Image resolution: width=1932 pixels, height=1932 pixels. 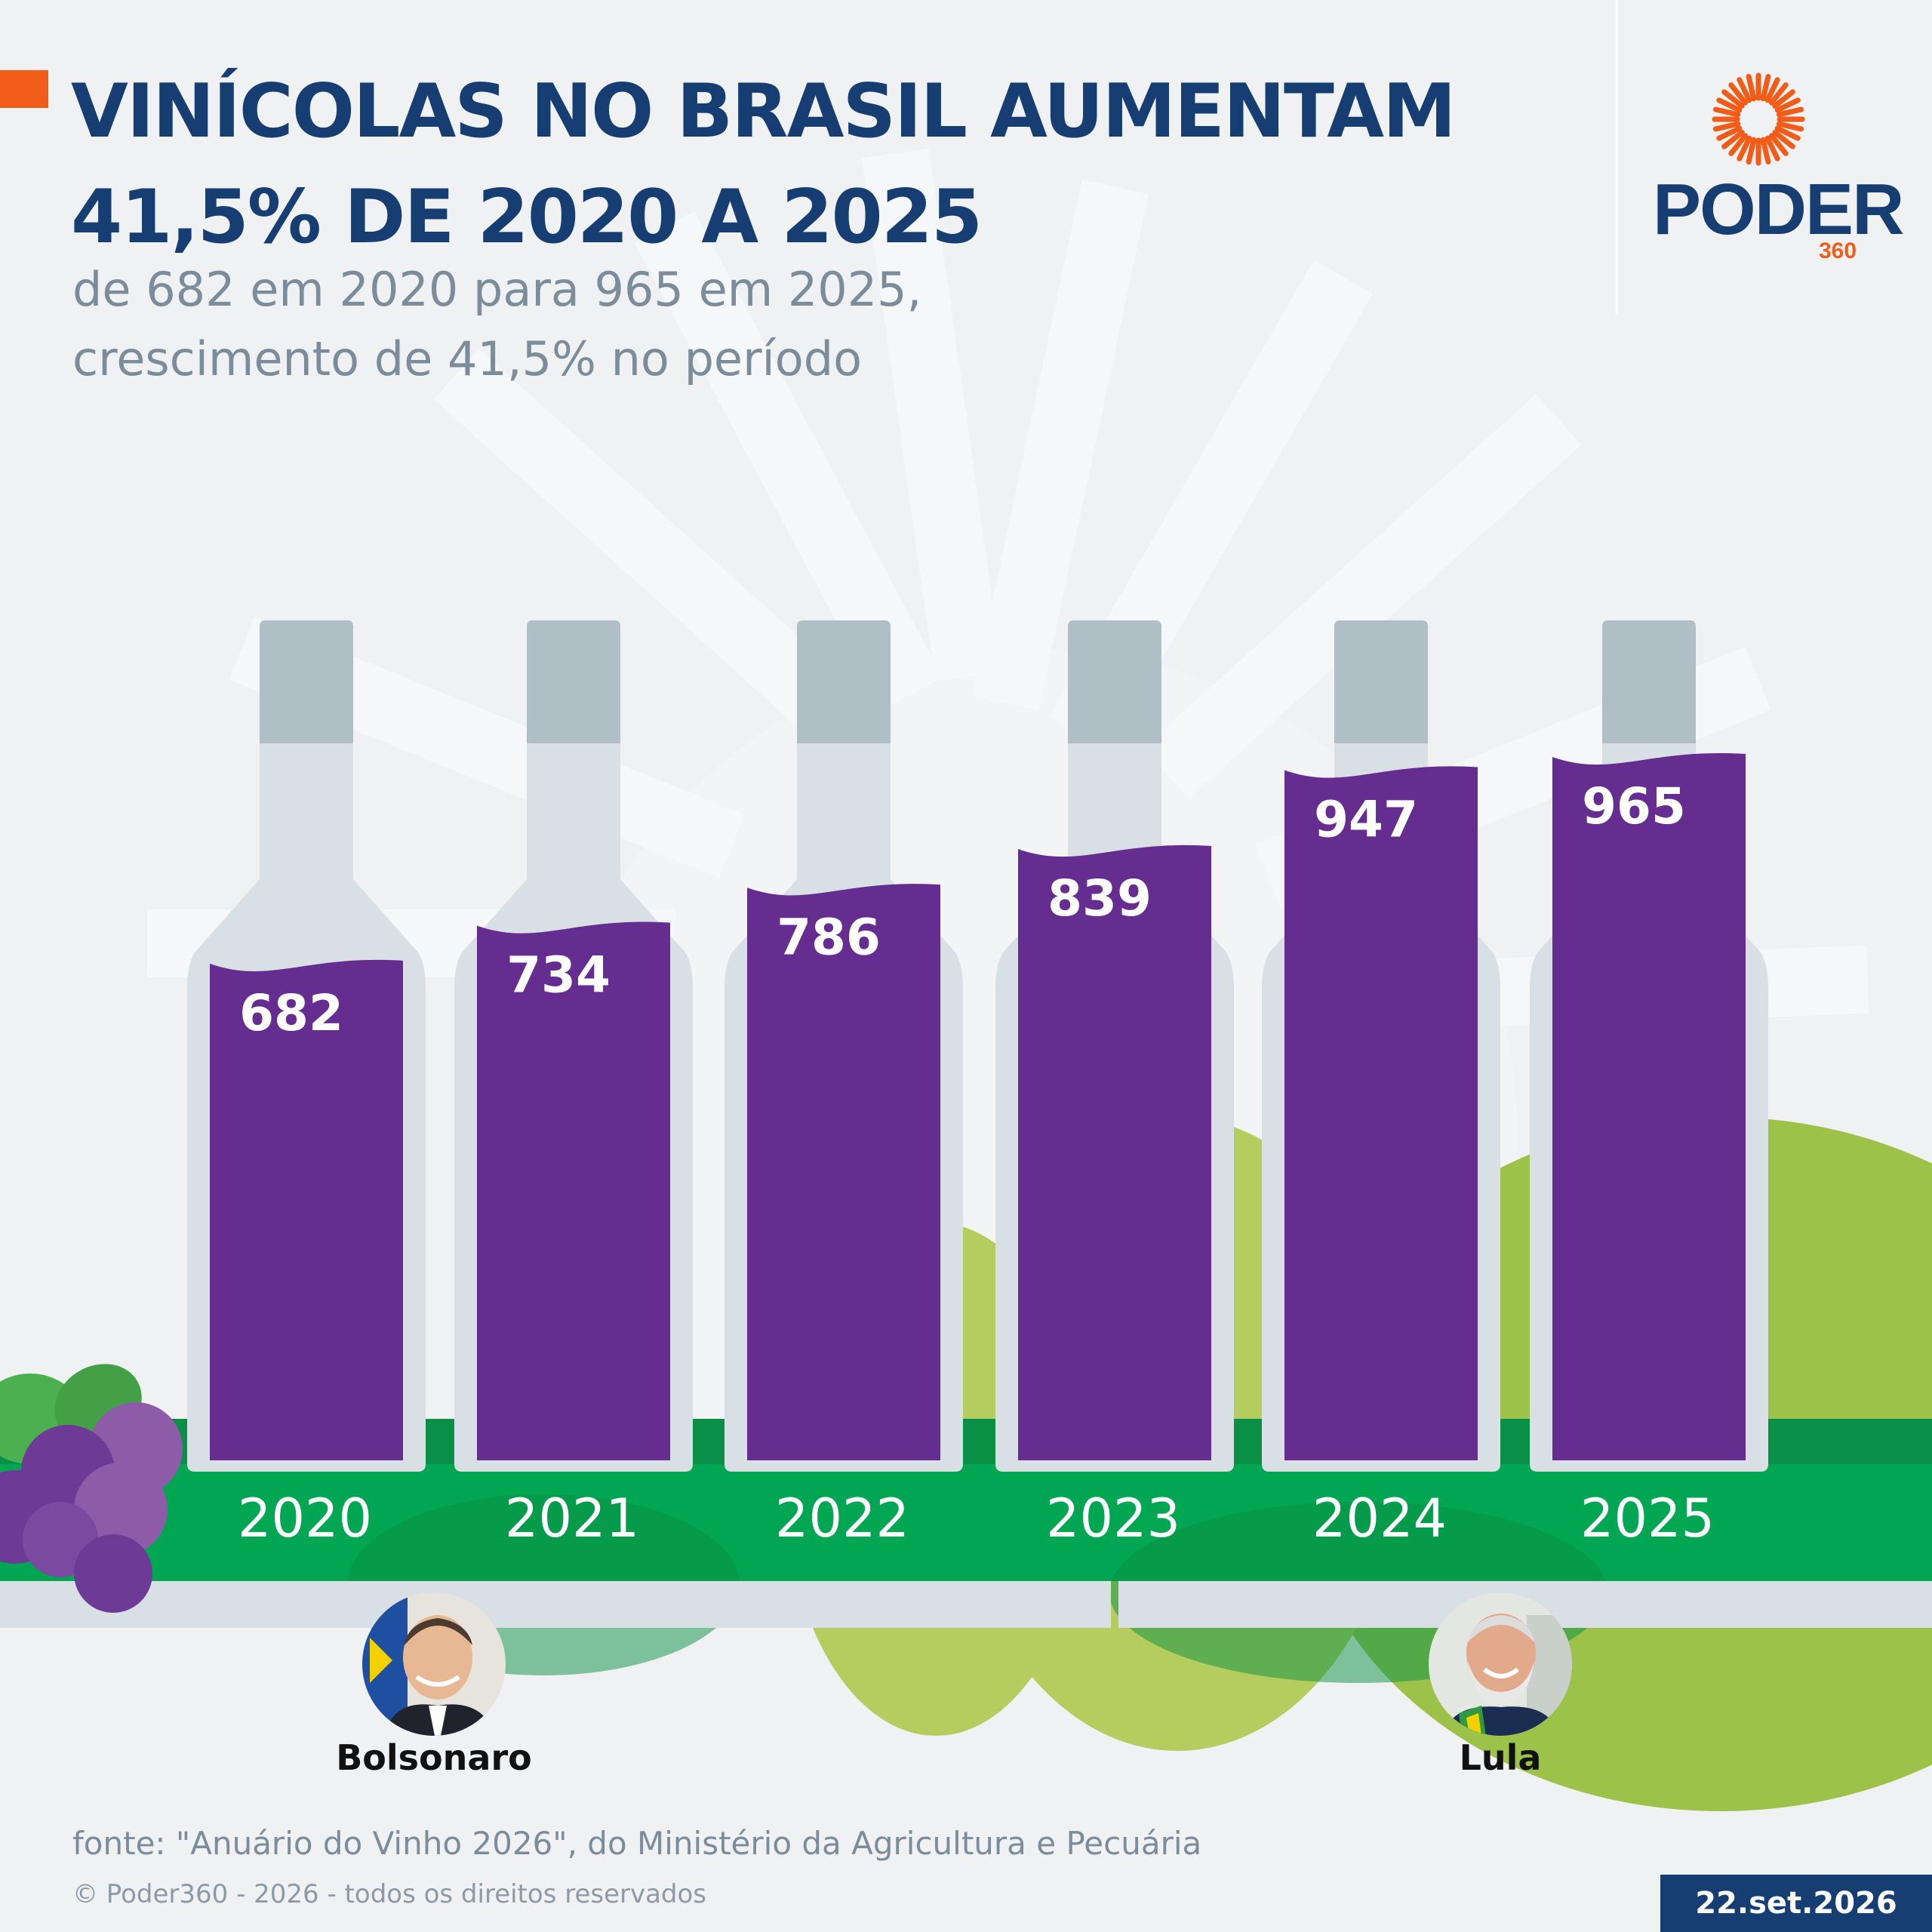 I want to click on year-label-2023: 2023, so click(x=1113, y=1518).